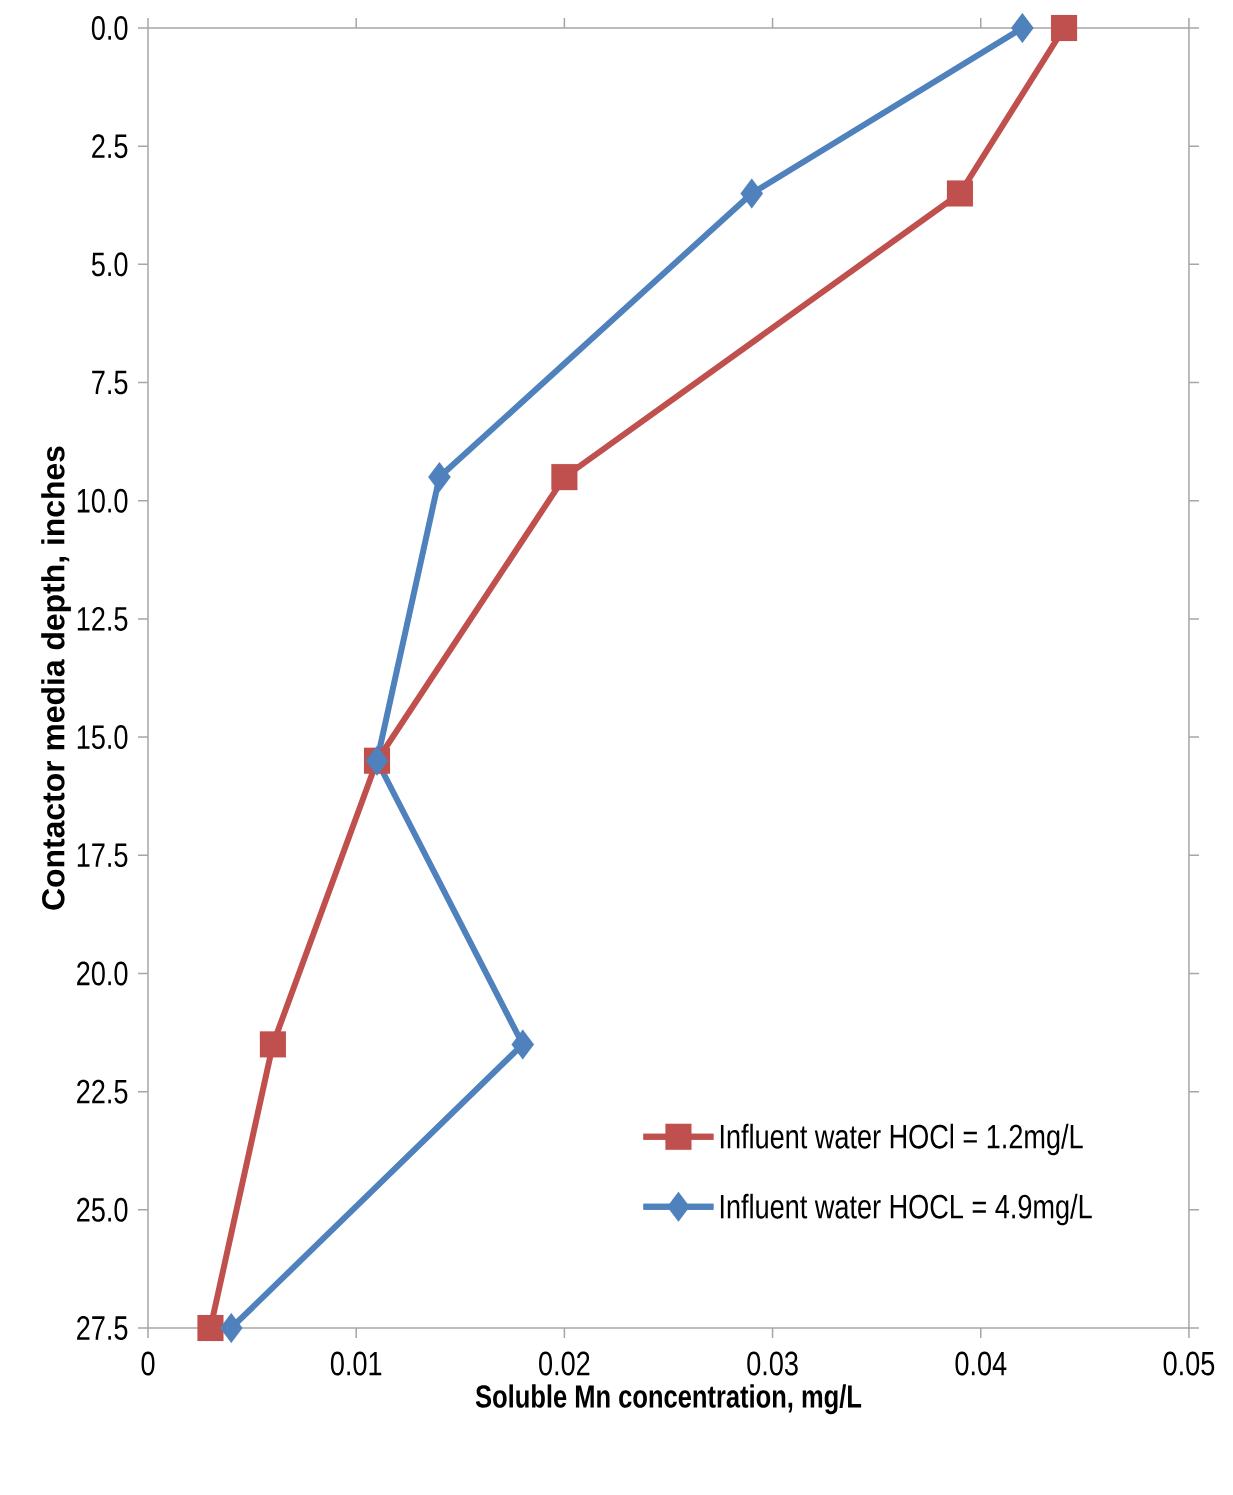 The height and width of the screenshot is (1495, 1233). Describe the element at coordinates (901, 1139) in the screenshot. I see `legend-label: Influent water HOCl = 1.2mg/L` at that location.